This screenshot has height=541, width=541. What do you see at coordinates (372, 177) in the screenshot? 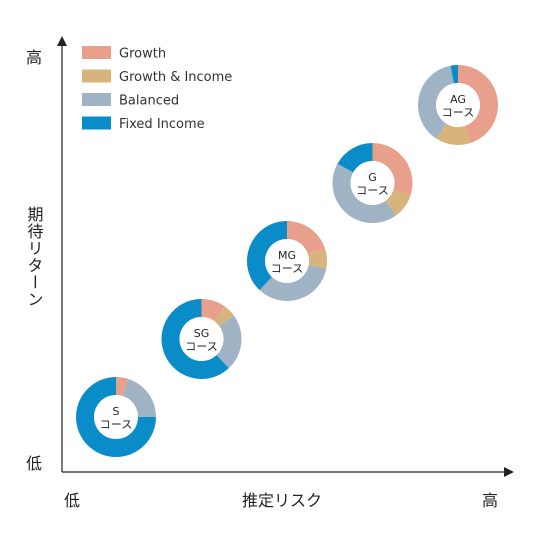
I see `donut-g-code: G` at bounding box center [372, 177].